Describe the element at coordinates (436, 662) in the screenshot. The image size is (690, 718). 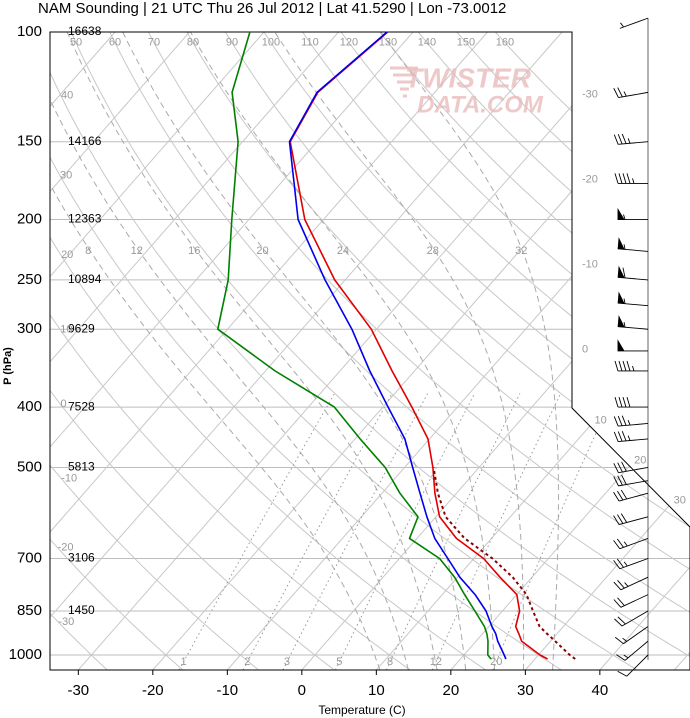
I see `mixing-ratio-label: 12` at that location.